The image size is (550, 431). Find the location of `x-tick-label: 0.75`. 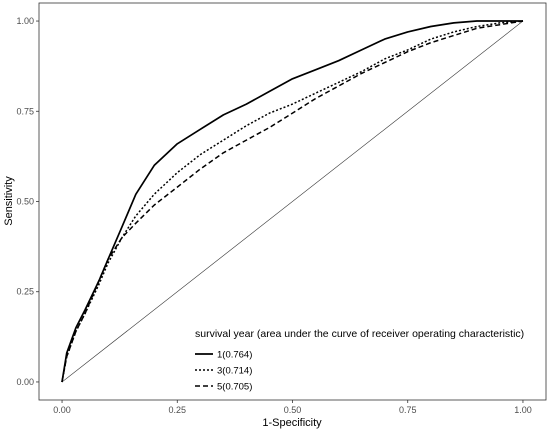

x-tick-label: 0.75 is located at coordinates (408, 410).